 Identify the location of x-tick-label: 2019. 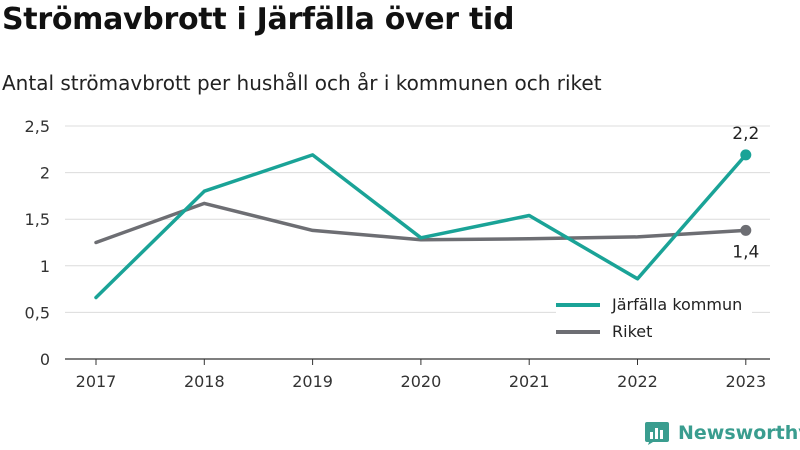
(312, 381).